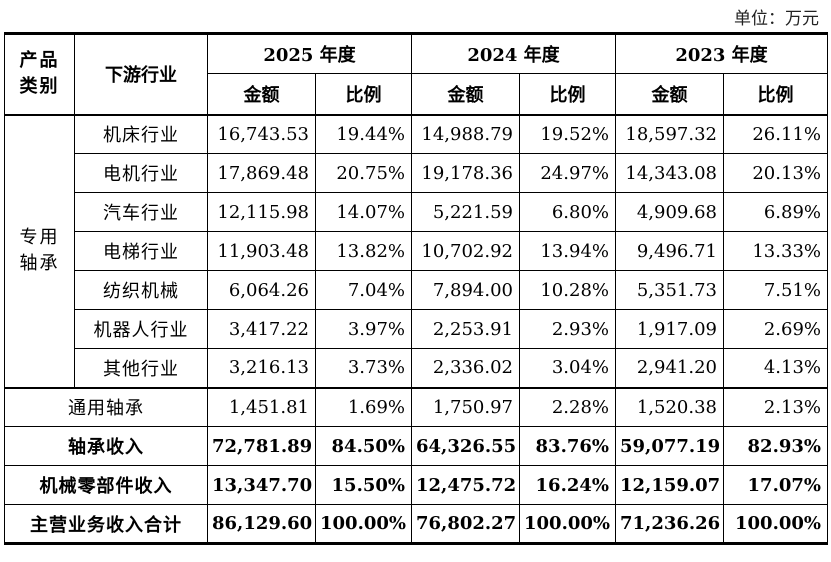 This screenshot has height=562, width=831. Describe the element at coordinates (363, 173) in the screenshot. I see `ratio-cell: 20.75%` at that location.